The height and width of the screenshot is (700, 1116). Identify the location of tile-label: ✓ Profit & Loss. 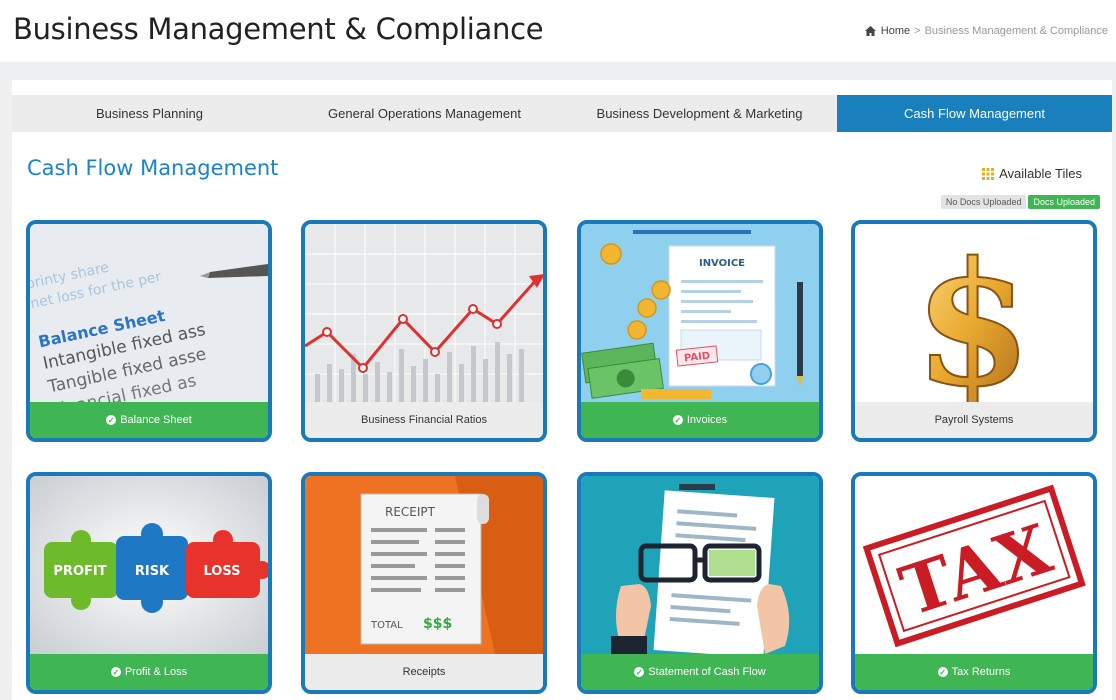
(149, 672).